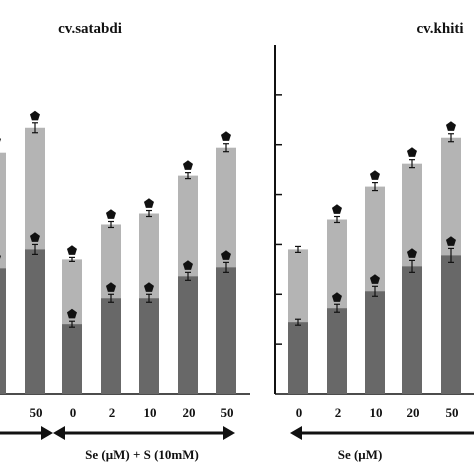 The height and width of the screenshot is (474, 474). What do you see at coordinates (72, 250) in the screenshot?
I see `significance-star-0-1-2: ⬟` at bounding box center [72, 250].